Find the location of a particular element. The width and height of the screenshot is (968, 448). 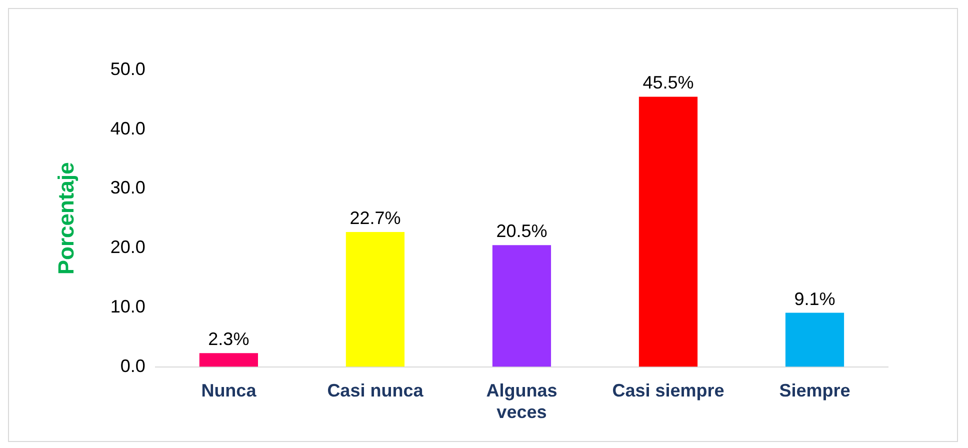

y-tick-label: 10.0 is located at coordinates (128, 306).